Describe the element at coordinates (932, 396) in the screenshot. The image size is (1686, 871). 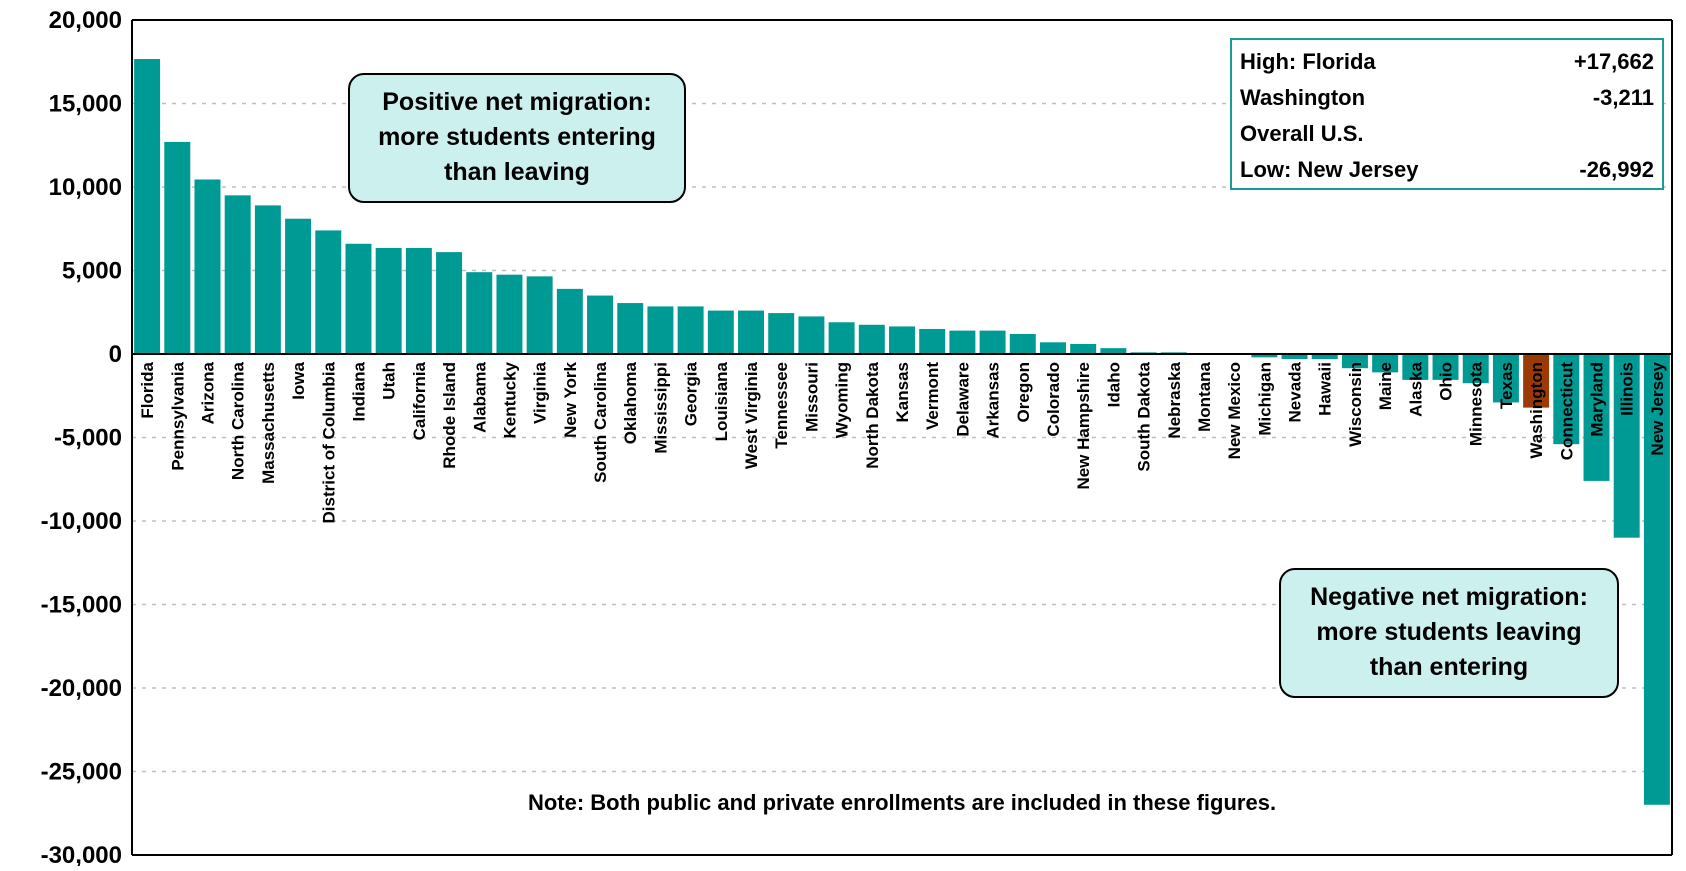
I see `x-tick-label: Vermont` at that location.